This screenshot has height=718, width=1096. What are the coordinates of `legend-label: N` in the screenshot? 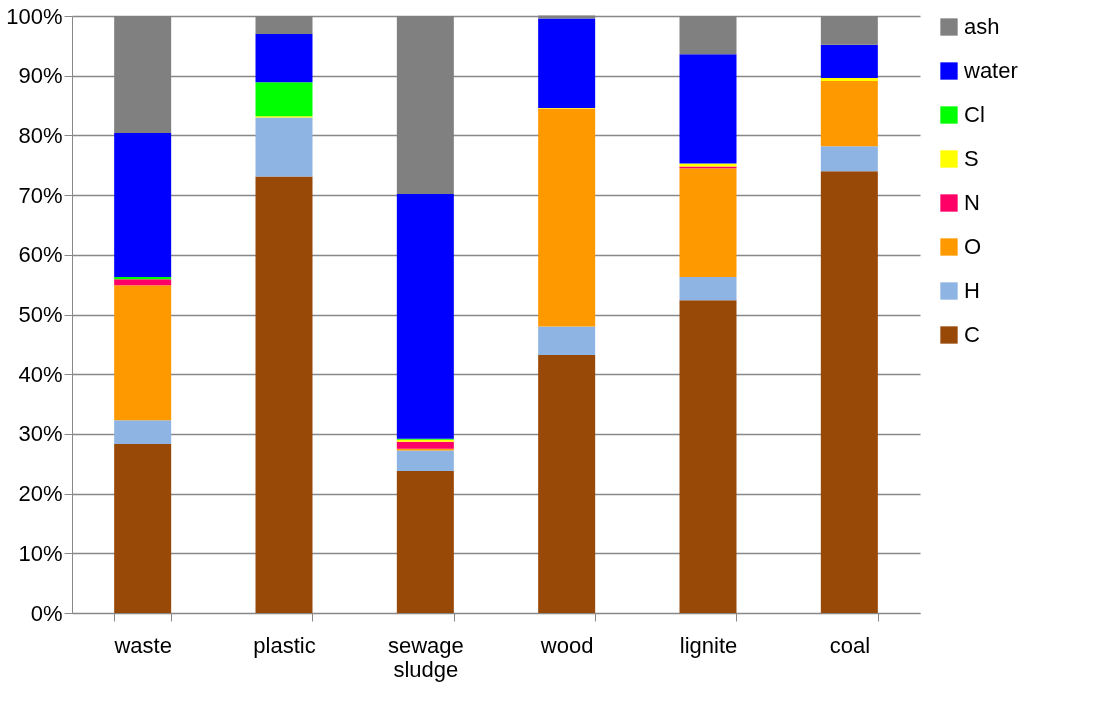 It's located at (972, 202).